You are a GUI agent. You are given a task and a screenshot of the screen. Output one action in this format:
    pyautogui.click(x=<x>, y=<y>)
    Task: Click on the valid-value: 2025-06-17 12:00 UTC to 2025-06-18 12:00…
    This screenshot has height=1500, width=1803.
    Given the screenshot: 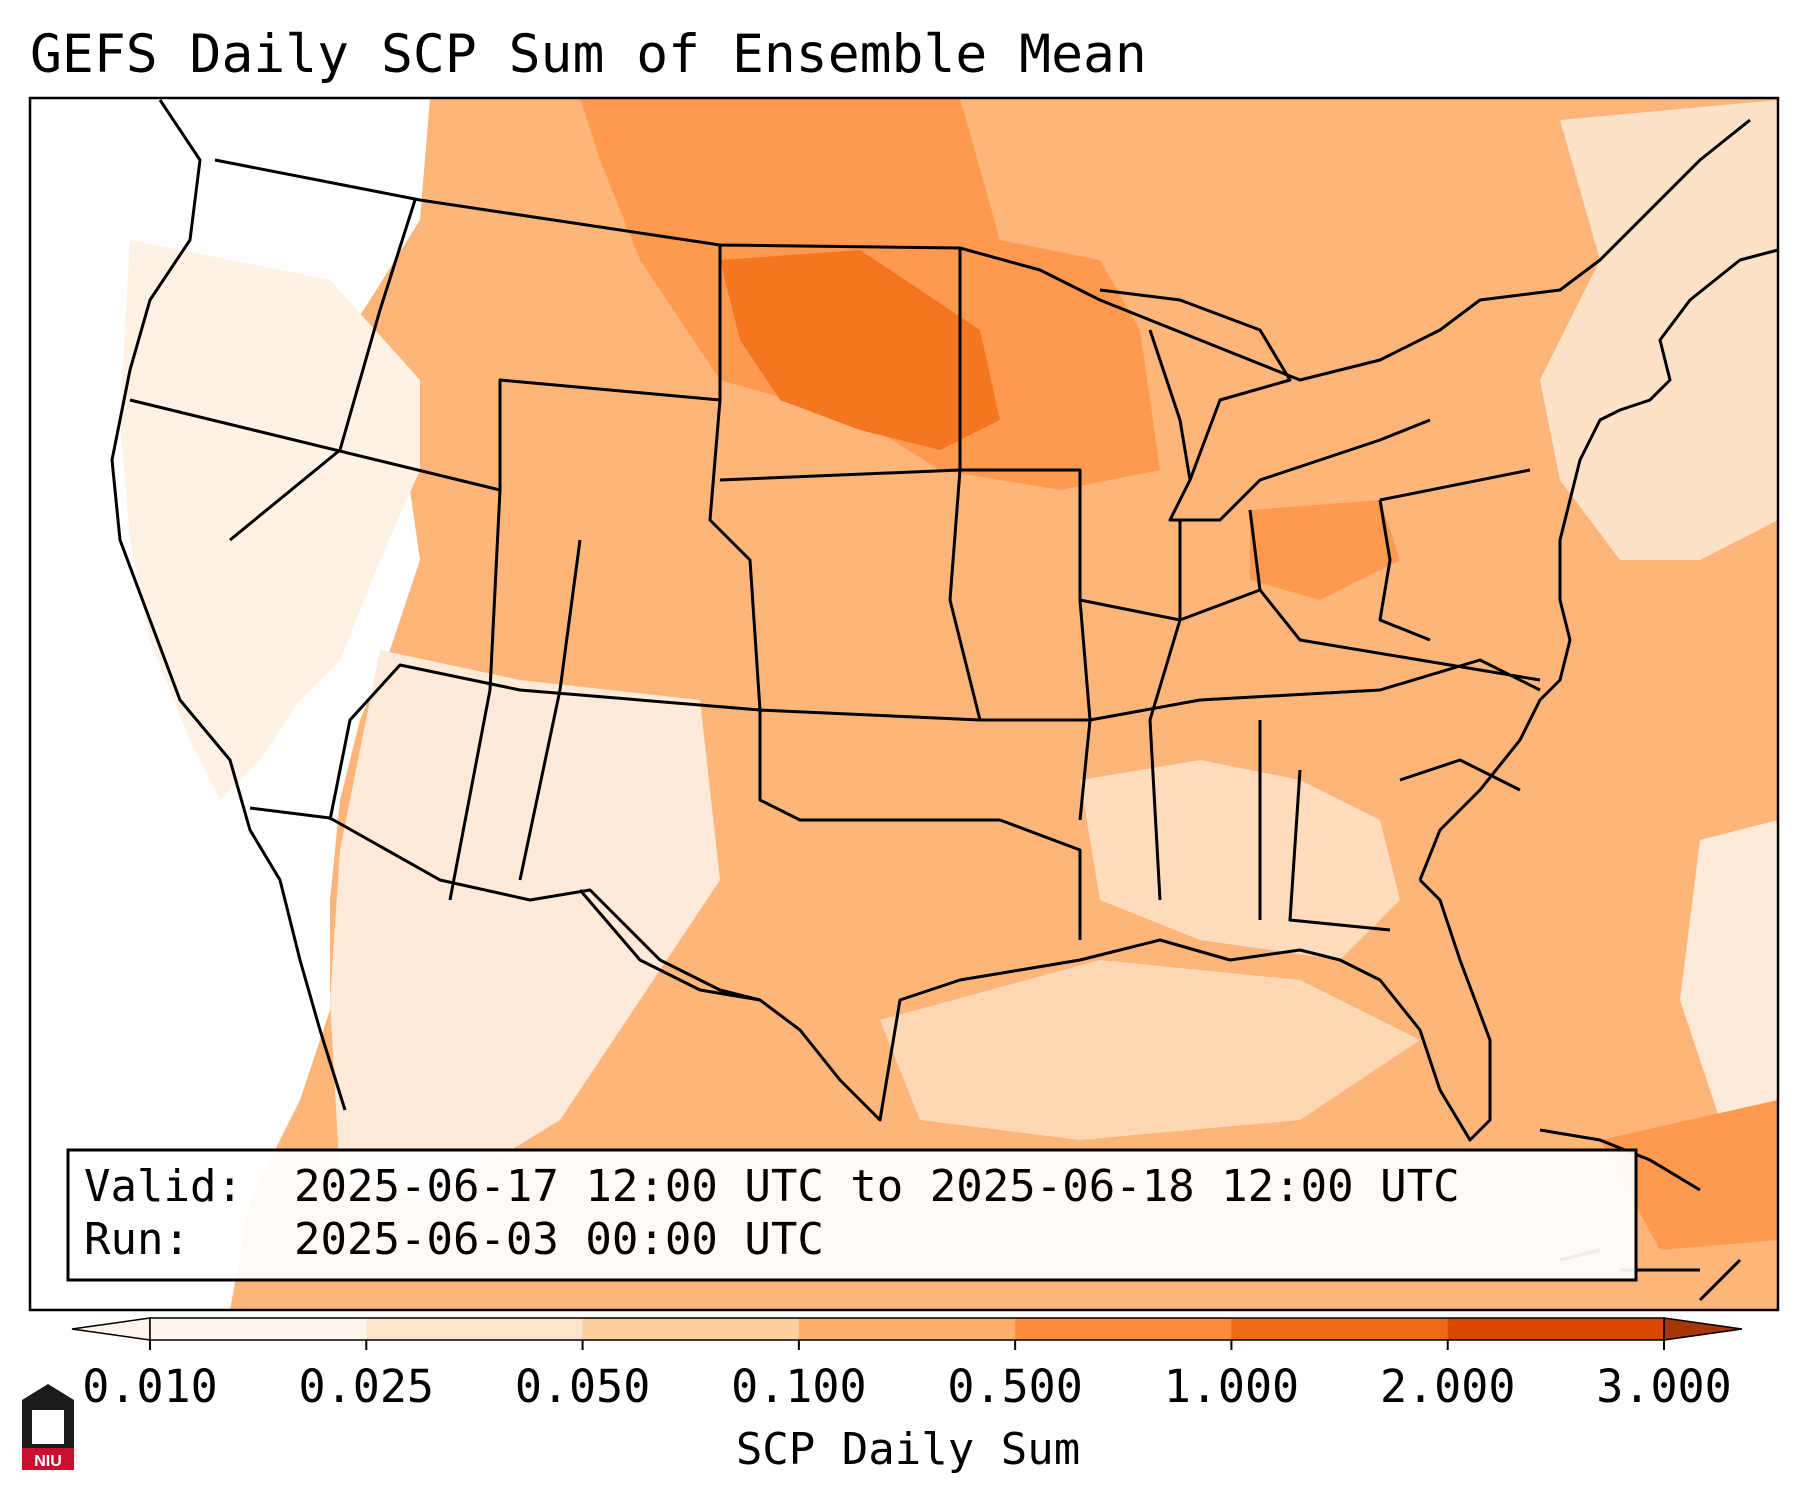 What is the action you would take?
    pyautogui.click(x=877, y=1186)
    